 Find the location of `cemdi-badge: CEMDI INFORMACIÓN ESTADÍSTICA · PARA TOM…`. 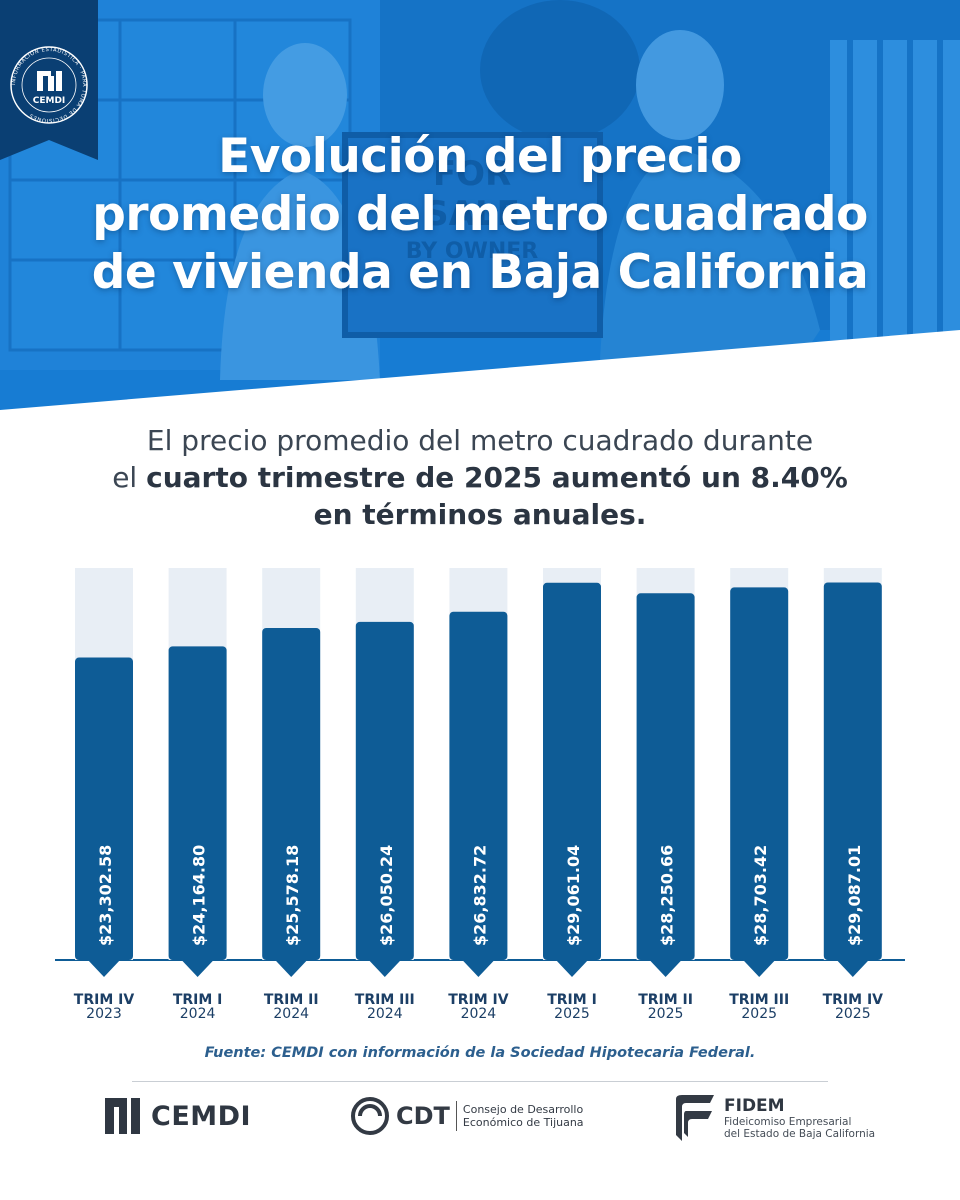

cemdi-badge: CEMDI INFORMACIÓN ESTADÍSTICA · PARA TOM… is located at coordinates (49, 80).